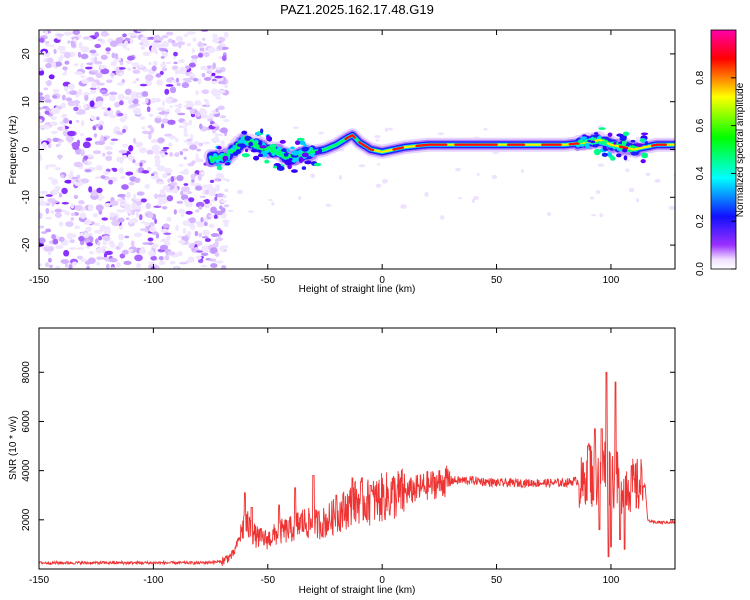 The image size is (750, 600). Describe the element at coordinates (26, 372) in the screenshot. I see `y-tick-label: 8000` at that location.